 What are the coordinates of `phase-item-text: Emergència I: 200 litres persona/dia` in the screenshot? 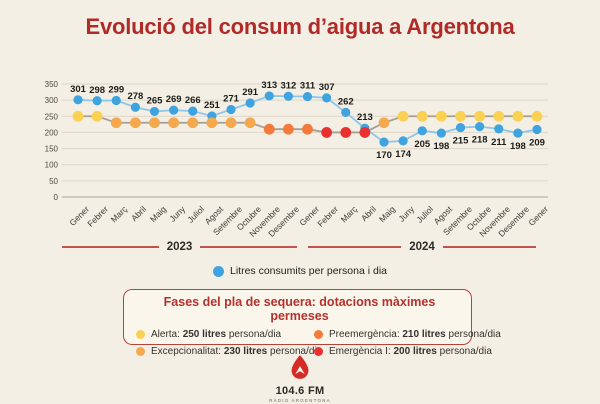 It's located at (410, 351).